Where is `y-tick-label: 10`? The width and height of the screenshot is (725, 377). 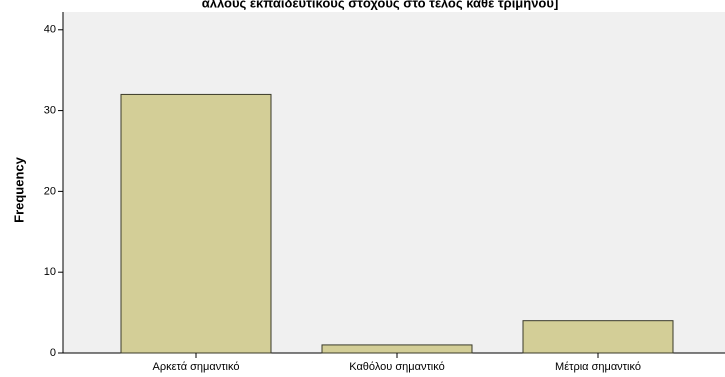 y-tick-label: 10 is located at coordinates (50, 272).